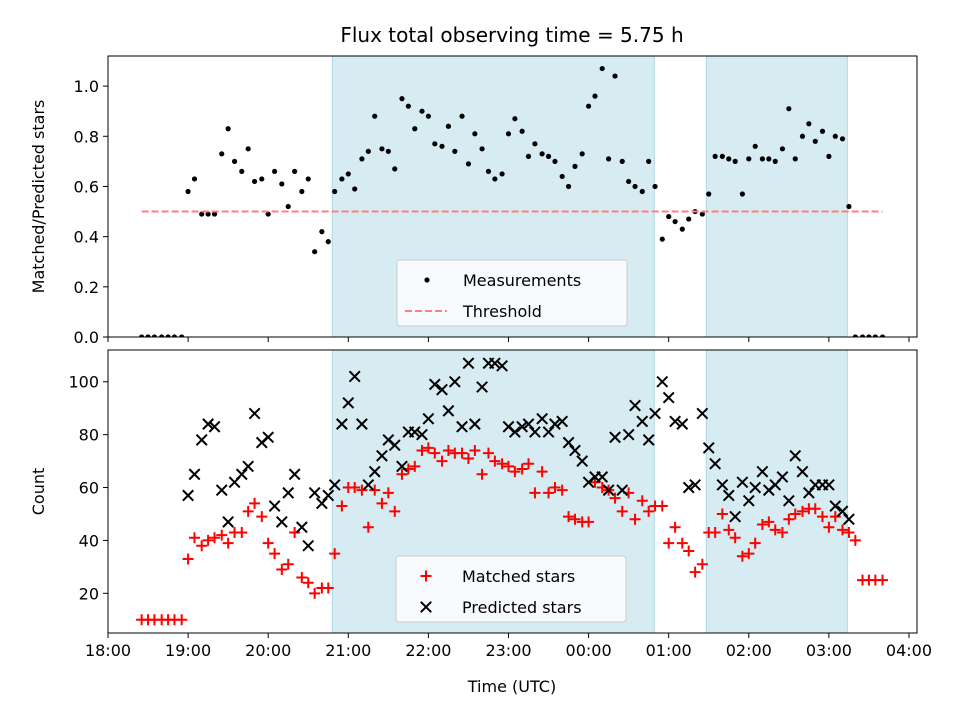 The height and width of the screenshot is (720, 960). Describe the element at coordinates (38, 197) in the screenshot. I see `top-y-axis-label: Matched/Predicted stars` at that location.